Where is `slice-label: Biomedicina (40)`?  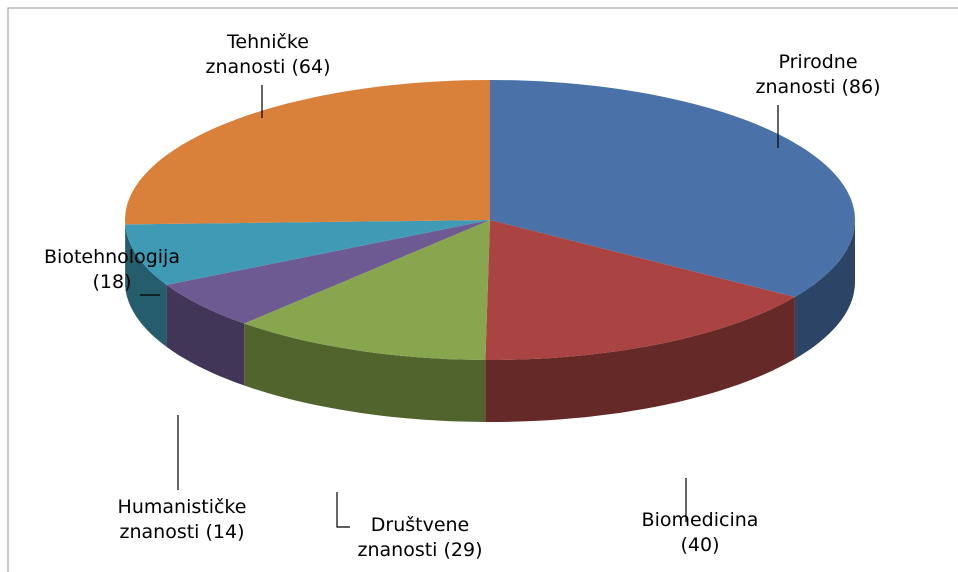 slice-label: Biomedicina (40) is located at coordinates (700, 532).